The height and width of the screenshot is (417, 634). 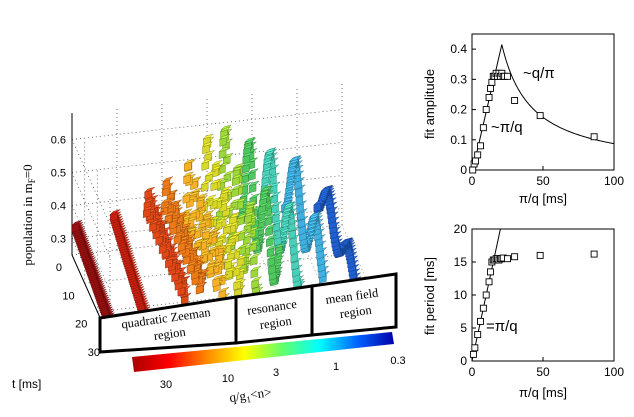 What do you see at coordinates (250, 395) in the screenshot?
I see `q-axis-label: q/g1<n>` at bounding box center [250, 395].